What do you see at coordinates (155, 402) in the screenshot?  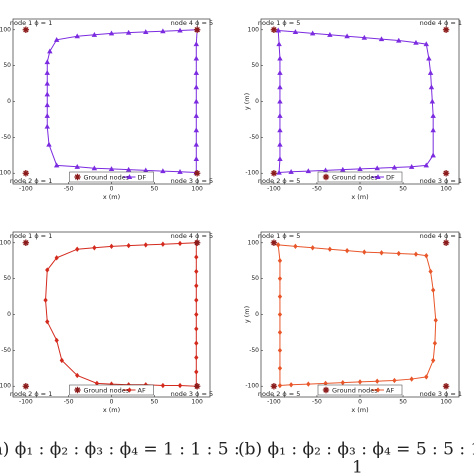 I see `x-tick-label: 50` at bounding box center [155, 402].